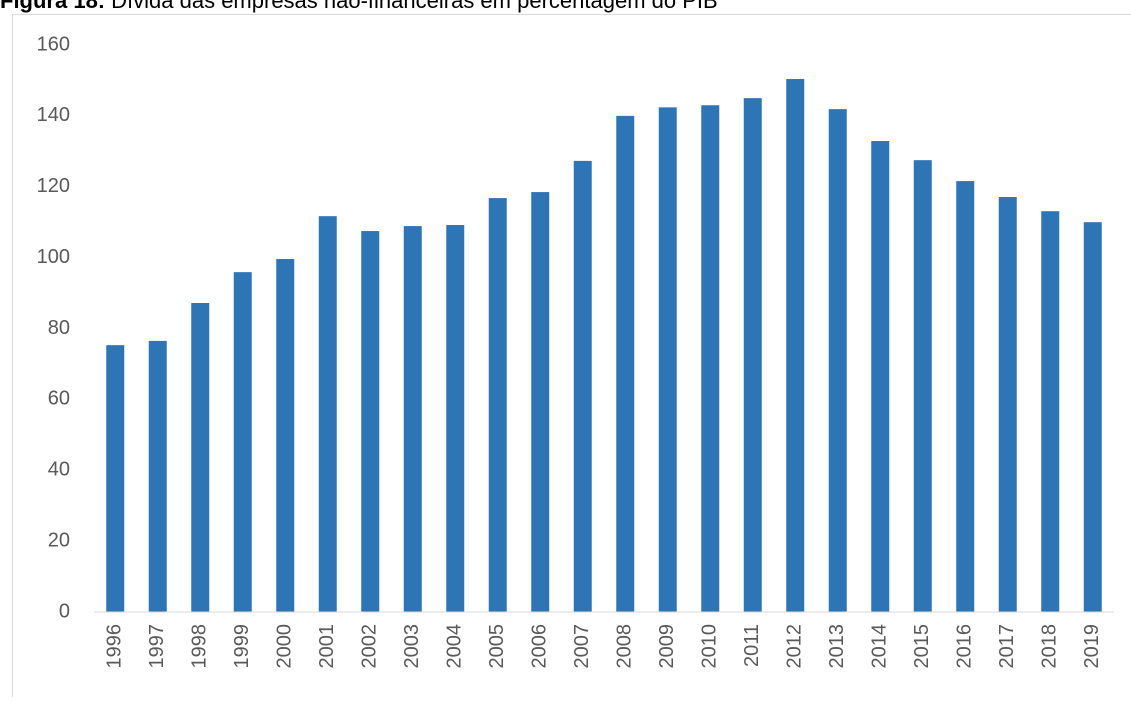  What do you see at coordinates (327, 646) in the screenshot?
I see `x-tick-label: 2001` at bounding box center [327, 646].